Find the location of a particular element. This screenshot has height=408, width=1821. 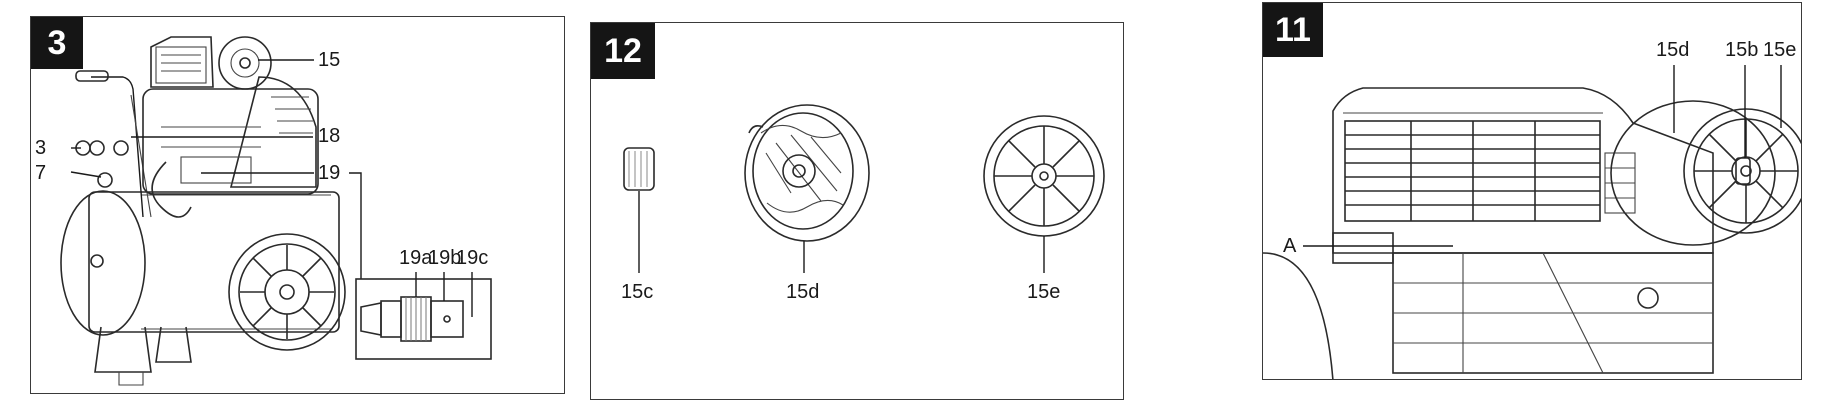

callout-19c: 19c is located at coordinates (472, 258).